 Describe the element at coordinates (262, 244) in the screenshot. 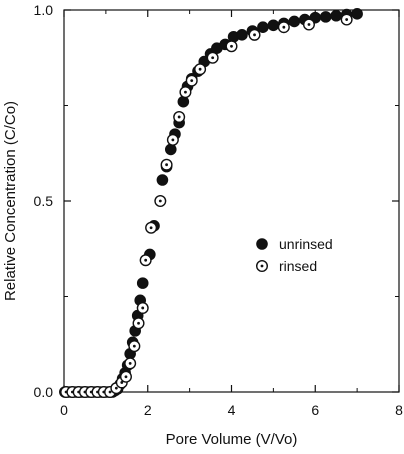

I see `legend-unrinsed-marker` at that location.